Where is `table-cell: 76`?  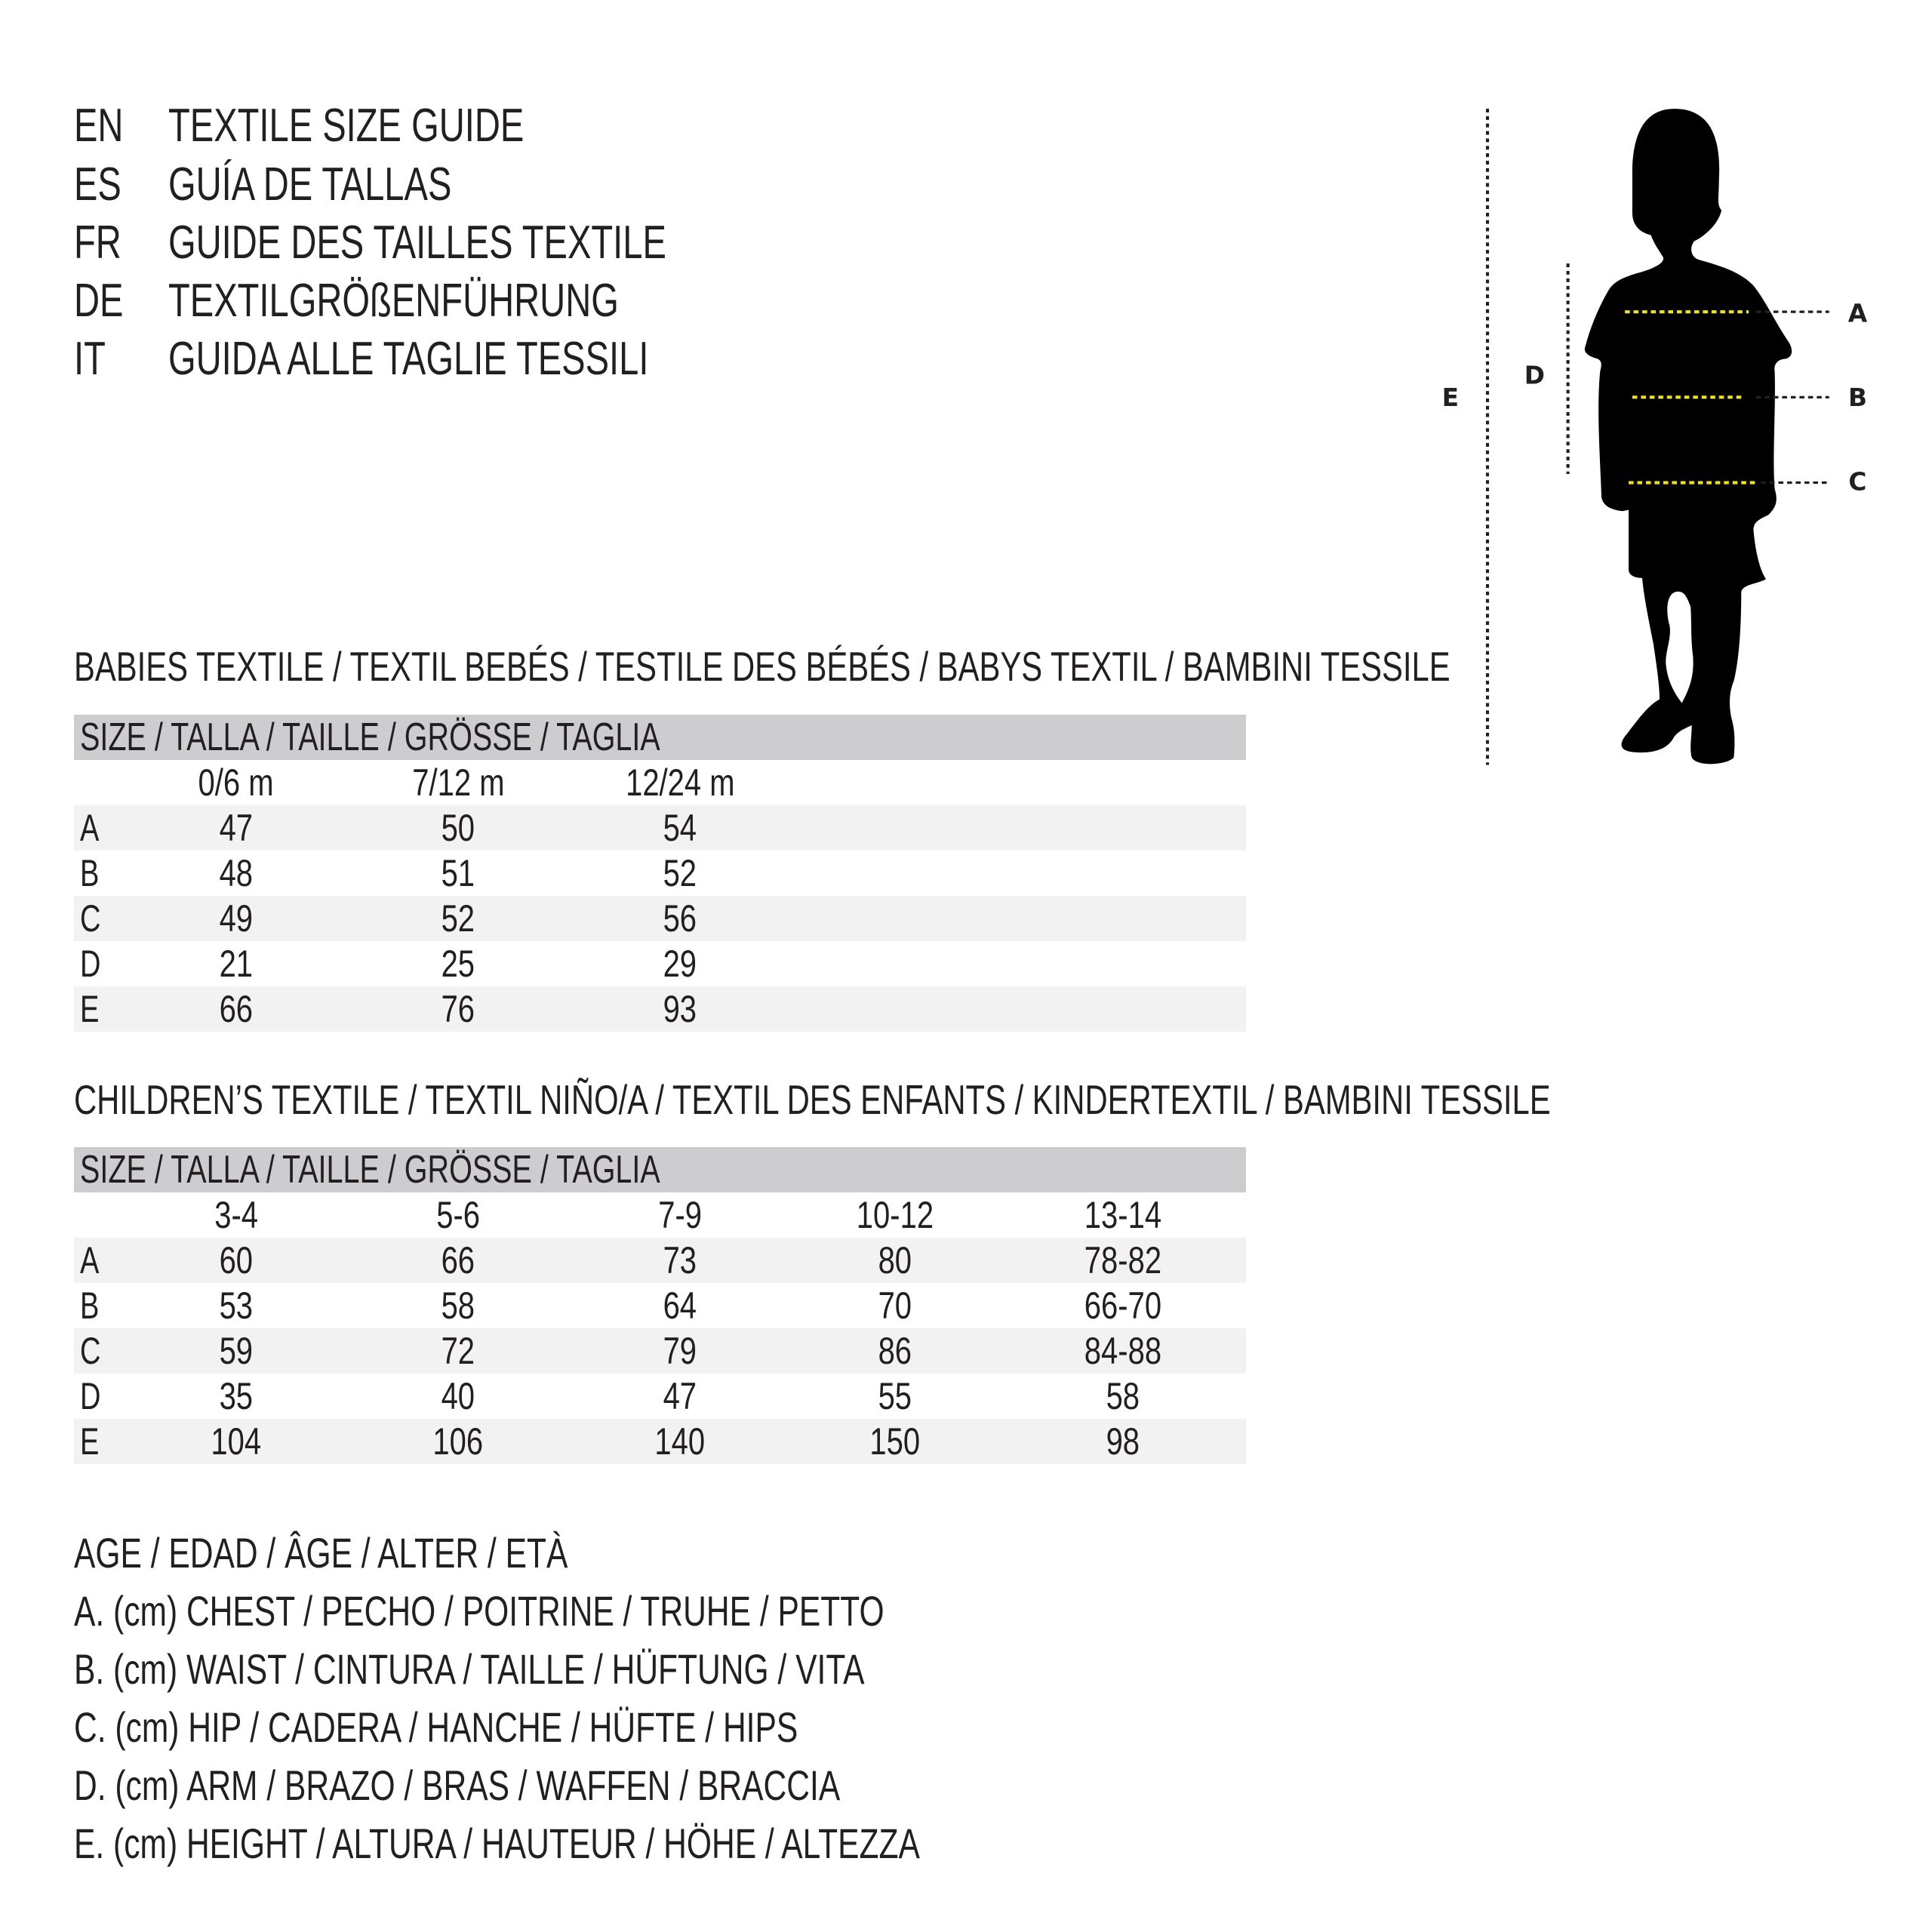
table-cell: 76 is located at coordinates (458, 1009).